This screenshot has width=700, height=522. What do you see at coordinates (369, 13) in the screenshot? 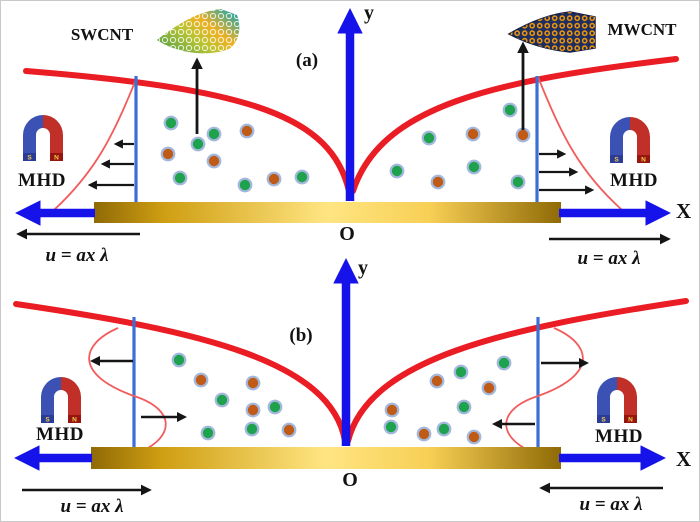
I see `y-axis-label-a: y` at bounding box center [369, 13].